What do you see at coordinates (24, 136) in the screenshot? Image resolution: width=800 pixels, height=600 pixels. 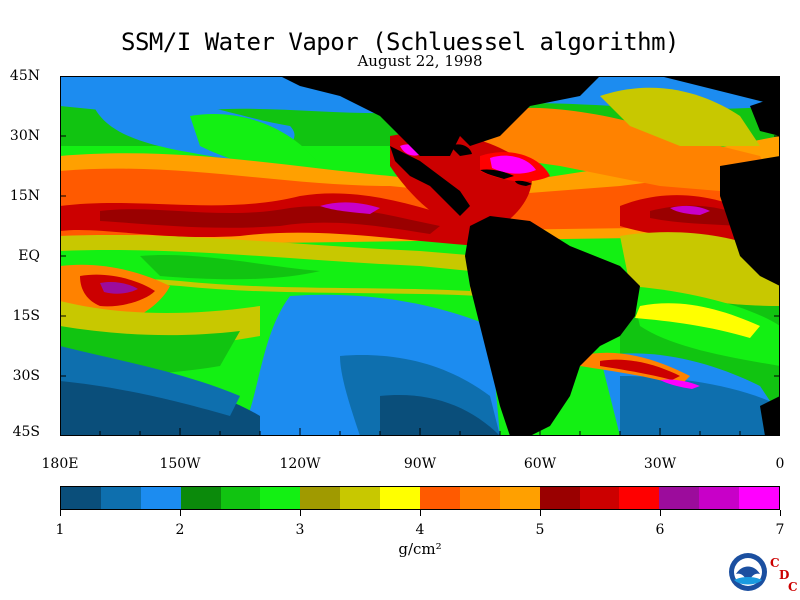 I see `lat-label-30n: 30N` at bounding box center [24, 136].